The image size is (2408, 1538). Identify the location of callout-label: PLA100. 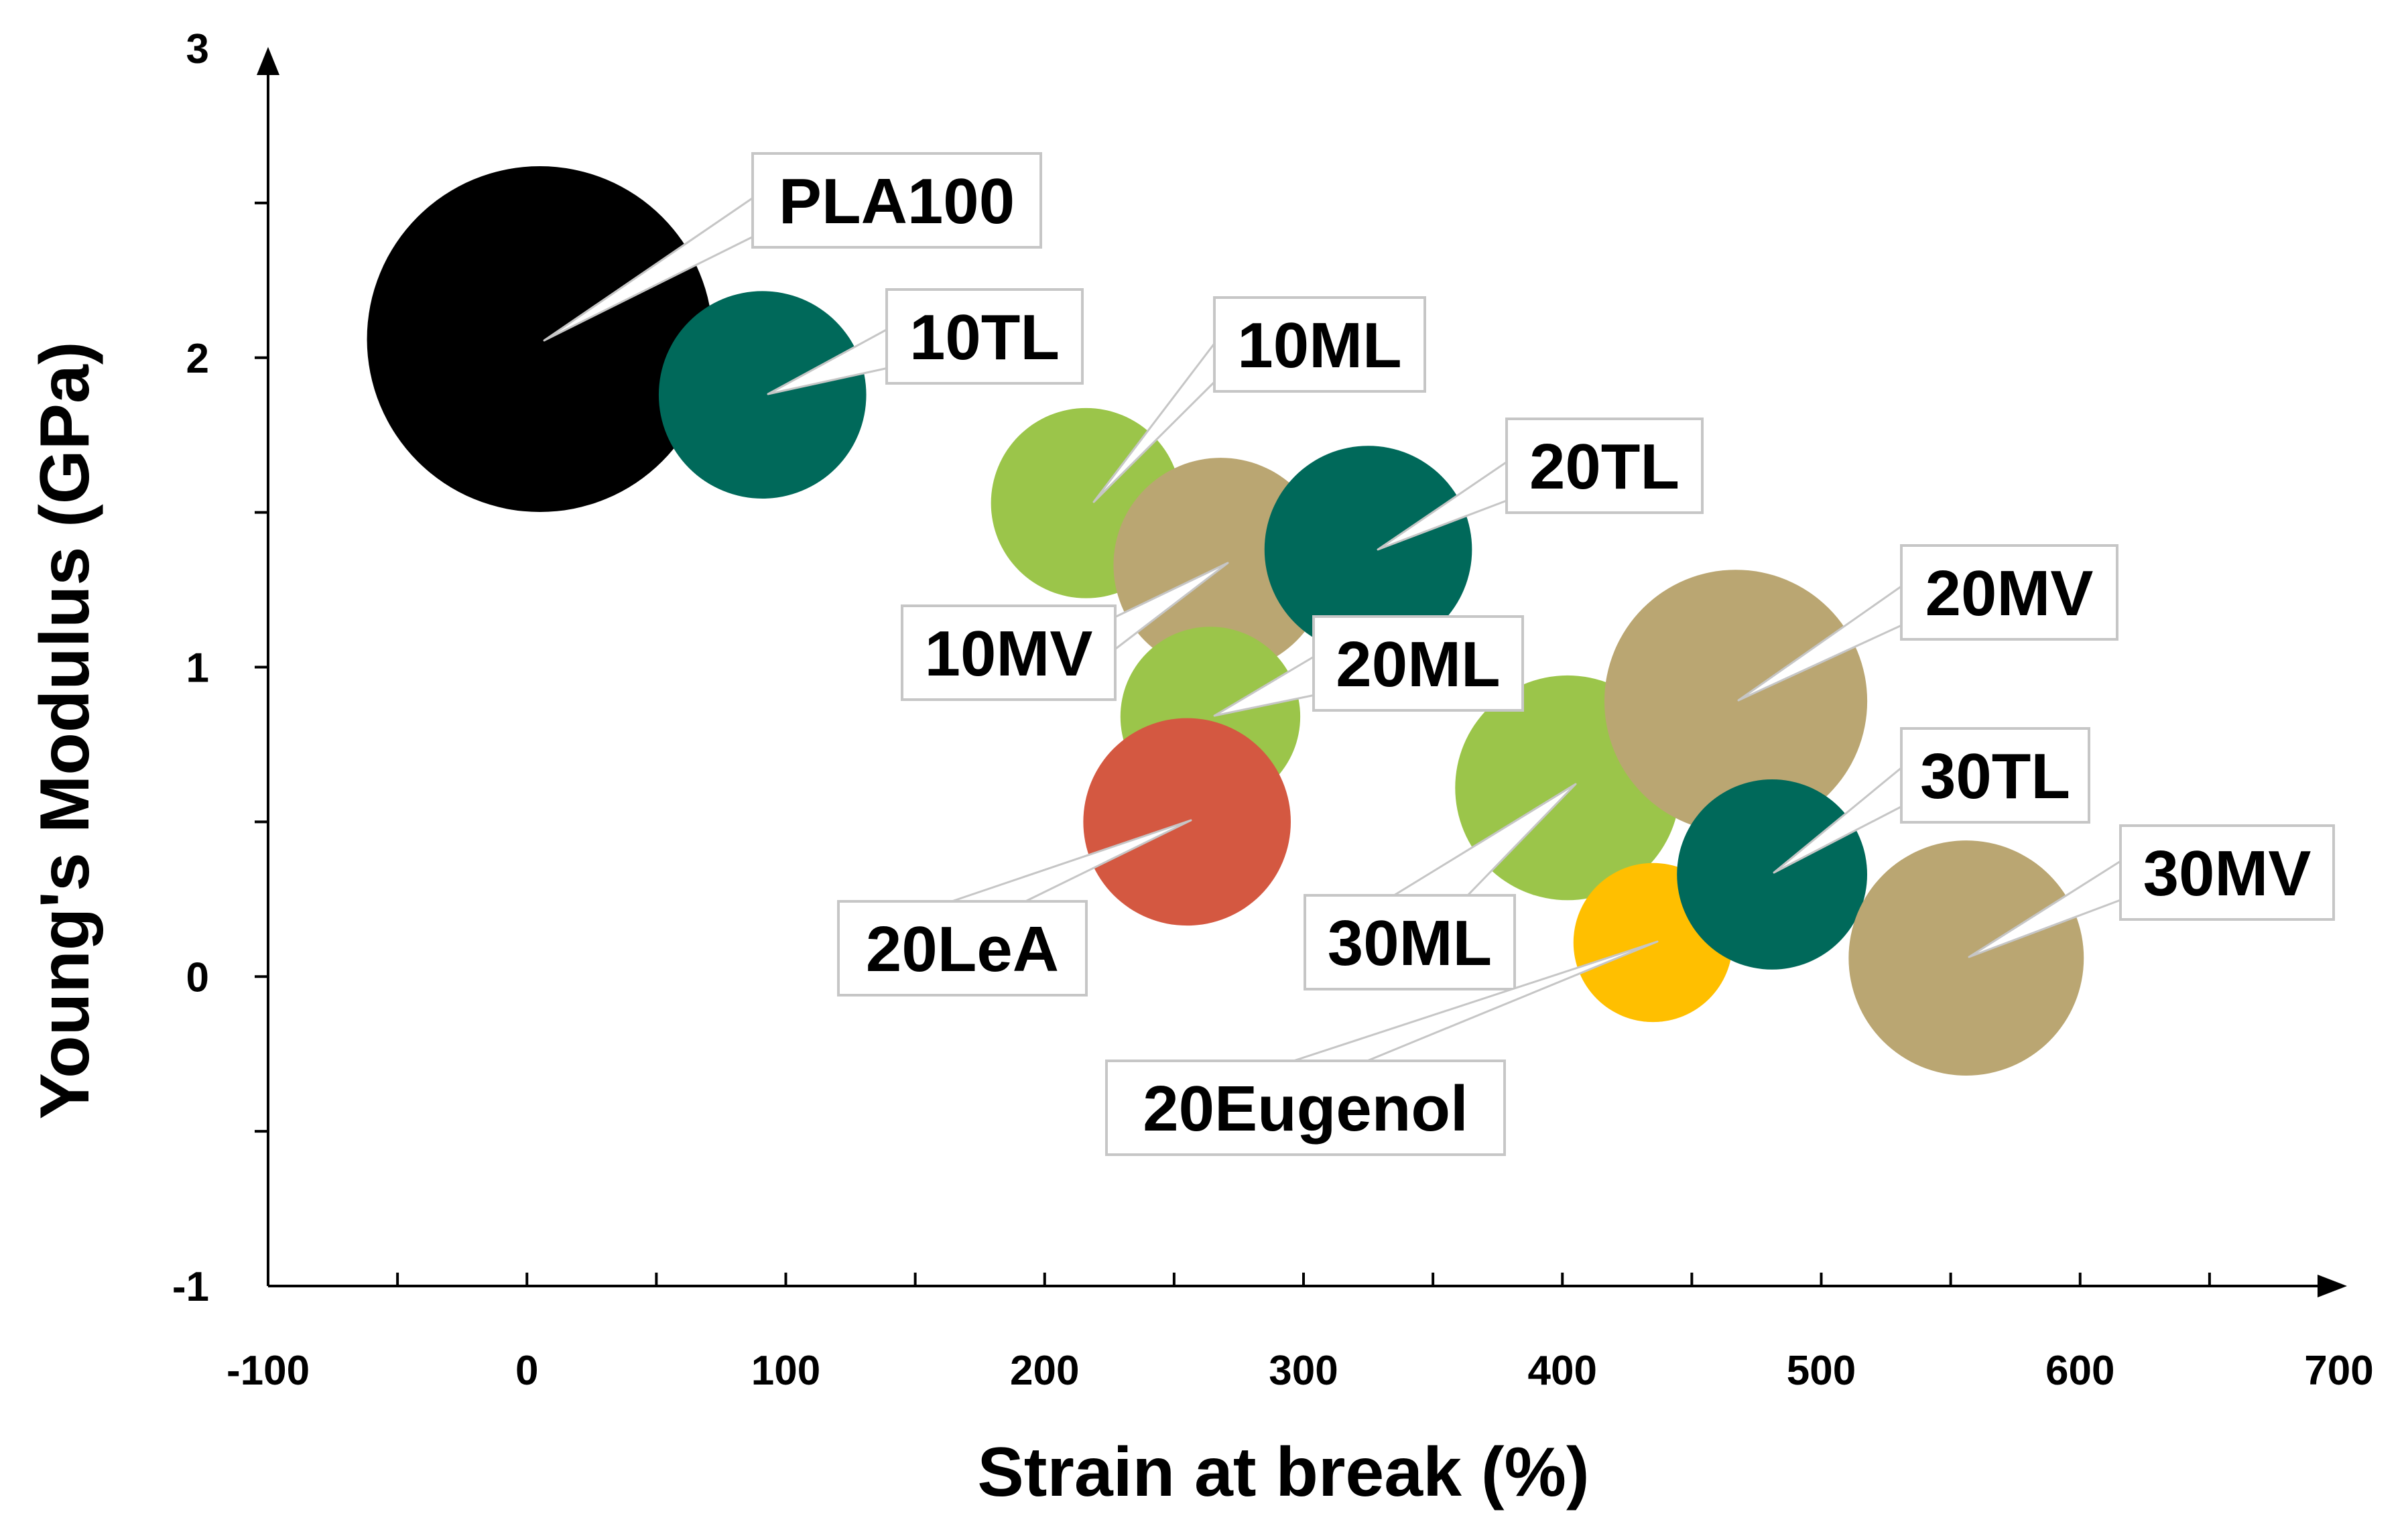
(897, 201).